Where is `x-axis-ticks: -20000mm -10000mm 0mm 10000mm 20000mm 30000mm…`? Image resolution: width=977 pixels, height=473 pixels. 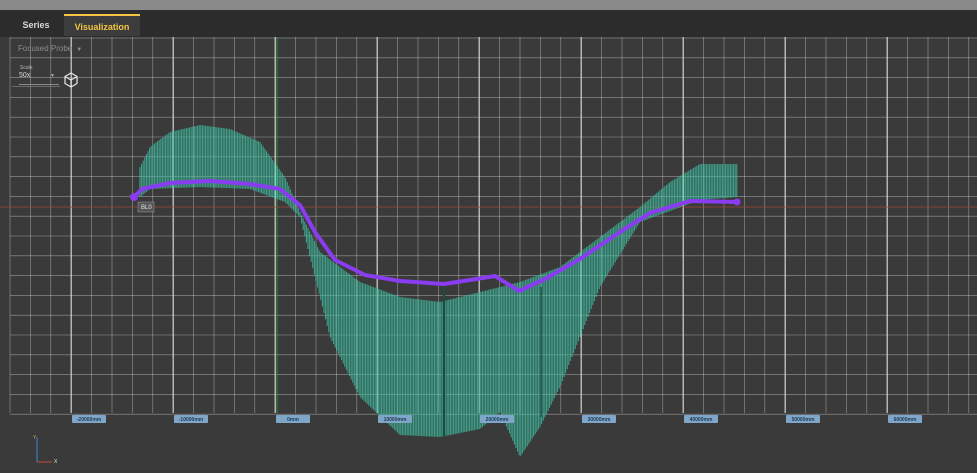 x-axis-ticks: -20000mm -10000mm 0mm 10000mm 20000mm 30000mm… is located at coordinates (497, 419).